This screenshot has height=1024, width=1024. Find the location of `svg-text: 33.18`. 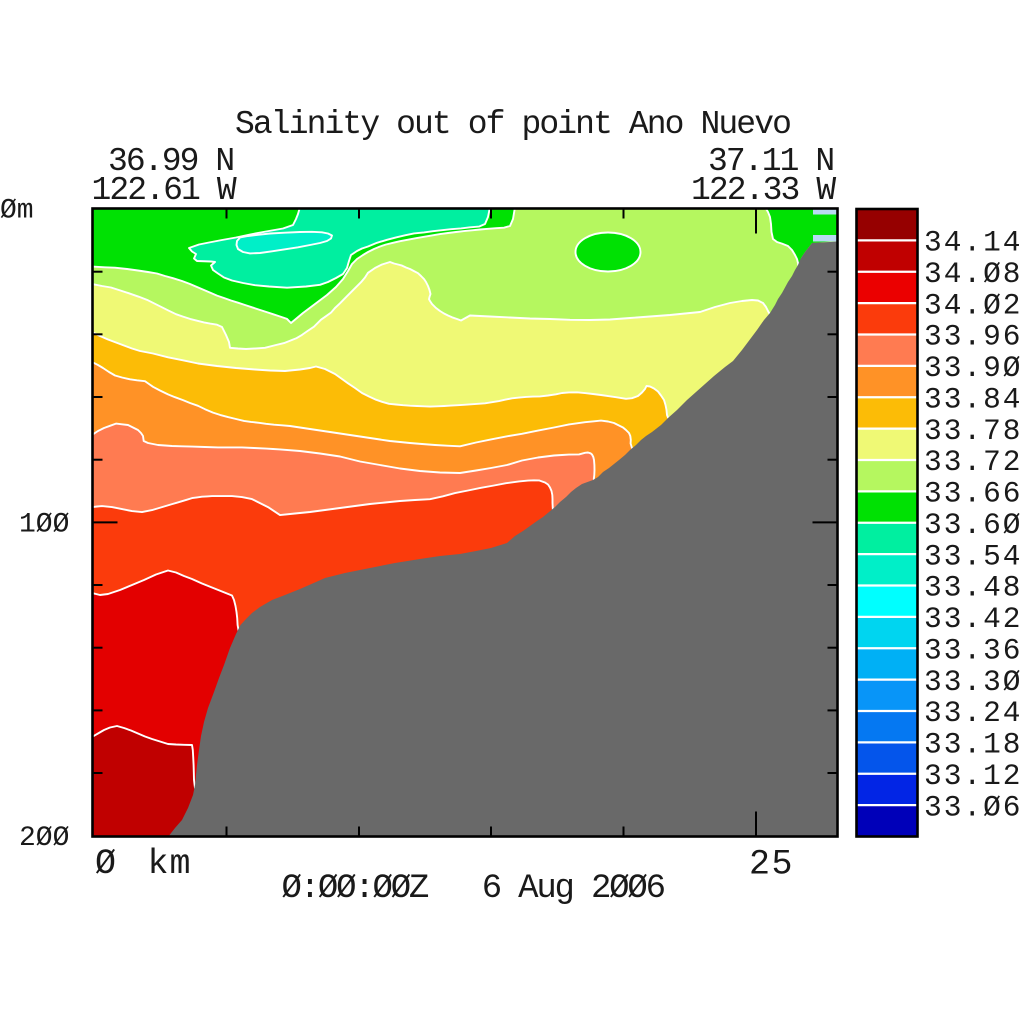

svg-text: 33.18 is located at coordinates (973, 745).